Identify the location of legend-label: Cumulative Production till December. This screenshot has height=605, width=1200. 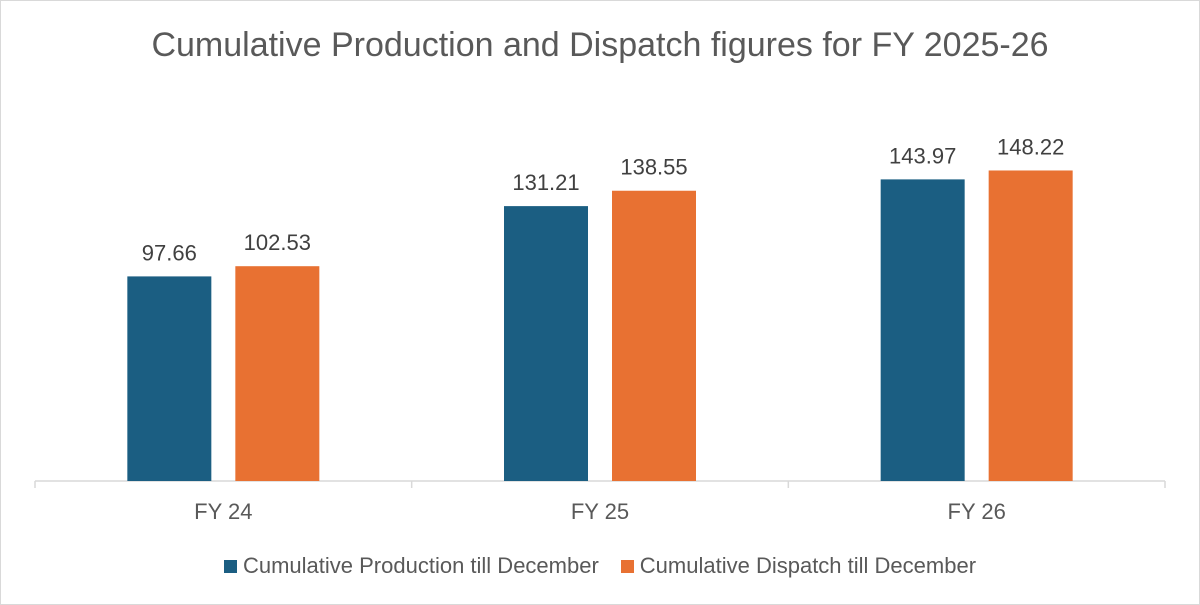
(420, 565).